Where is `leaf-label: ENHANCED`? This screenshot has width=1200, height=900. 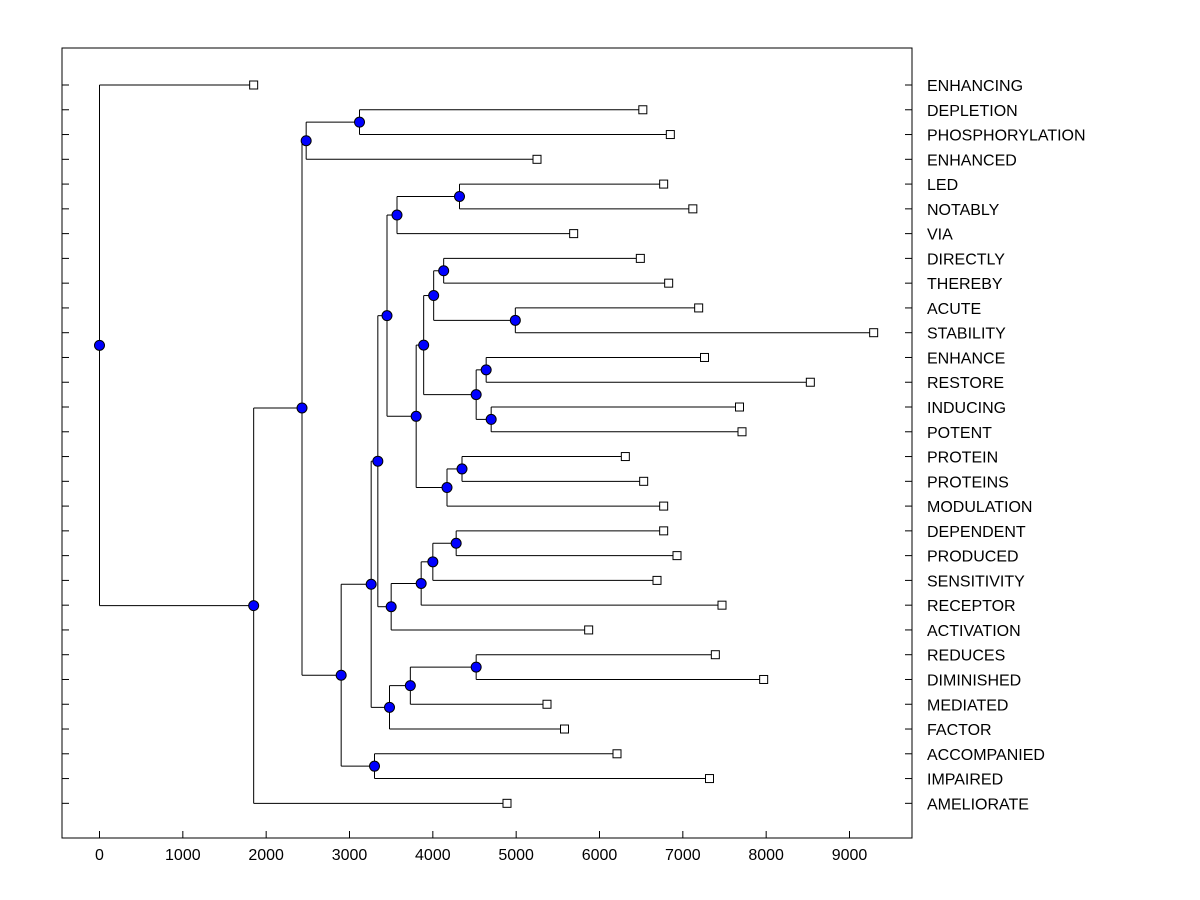 leaf-label: ENHANCED is located at coordinates (972, 160).